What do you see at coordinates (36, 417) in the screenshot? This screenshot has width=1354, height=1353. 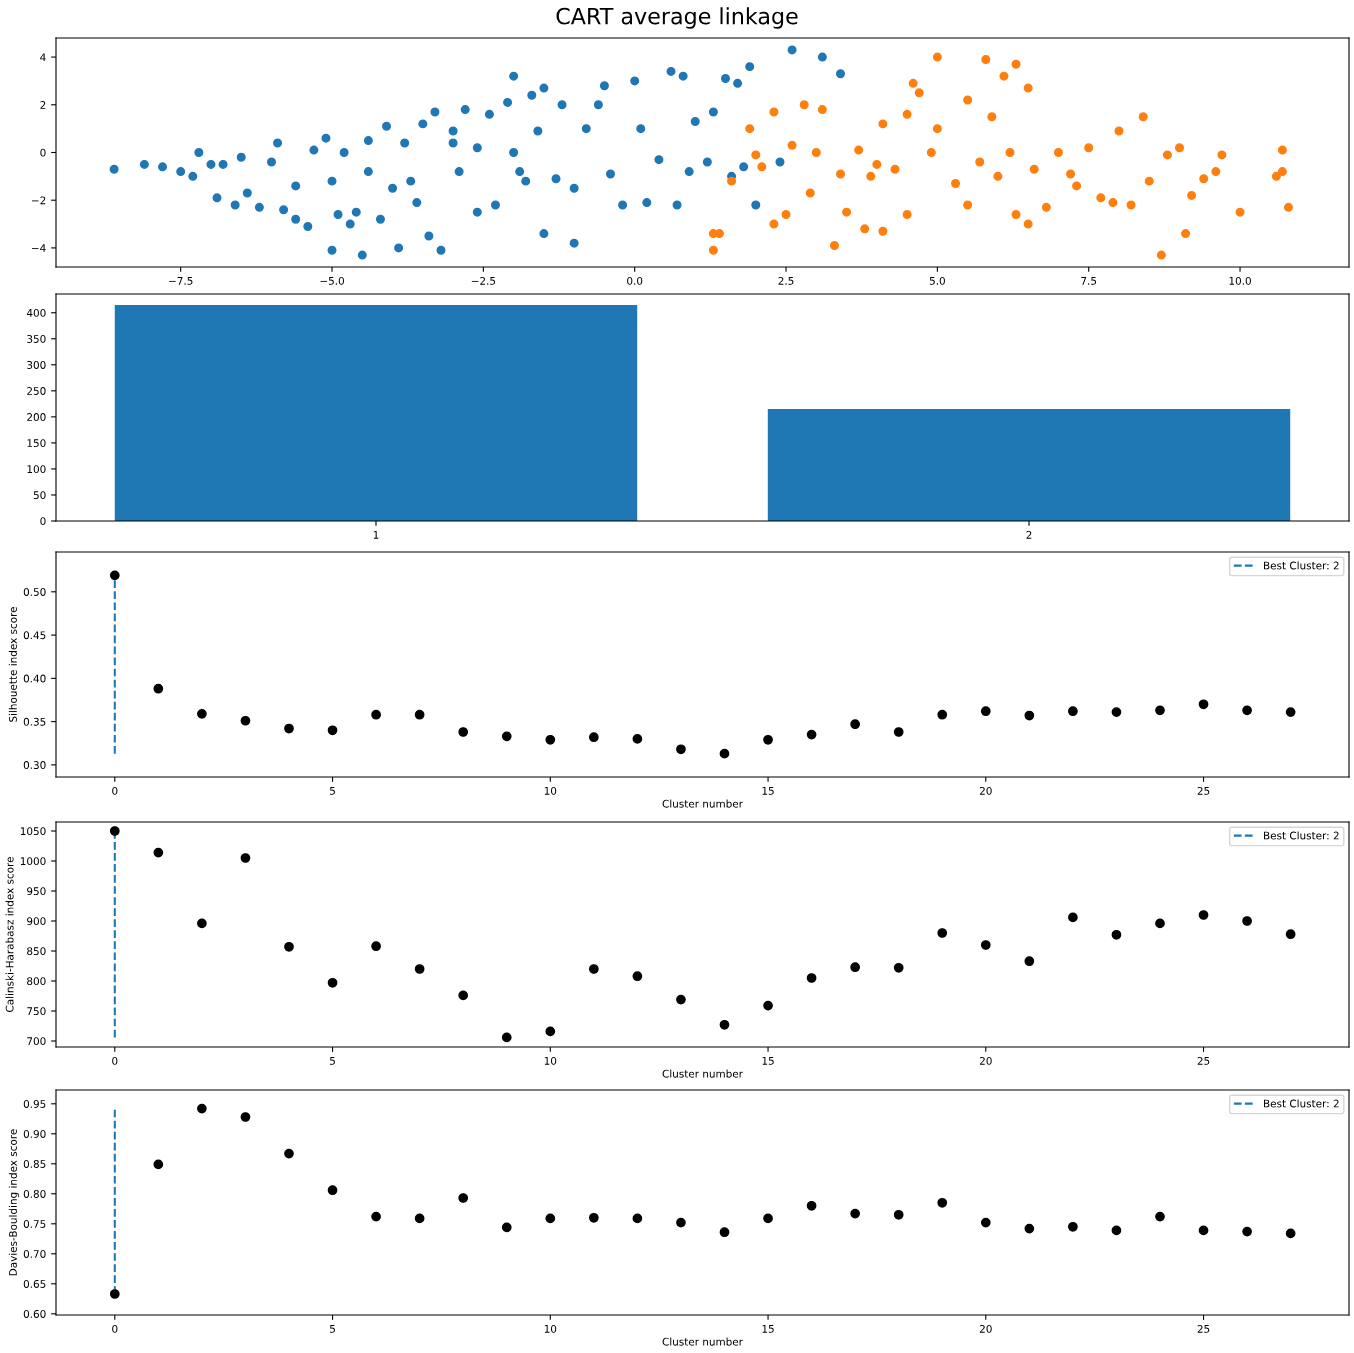 I see `y-tick-label: 200` at bounding box center [36, 417].